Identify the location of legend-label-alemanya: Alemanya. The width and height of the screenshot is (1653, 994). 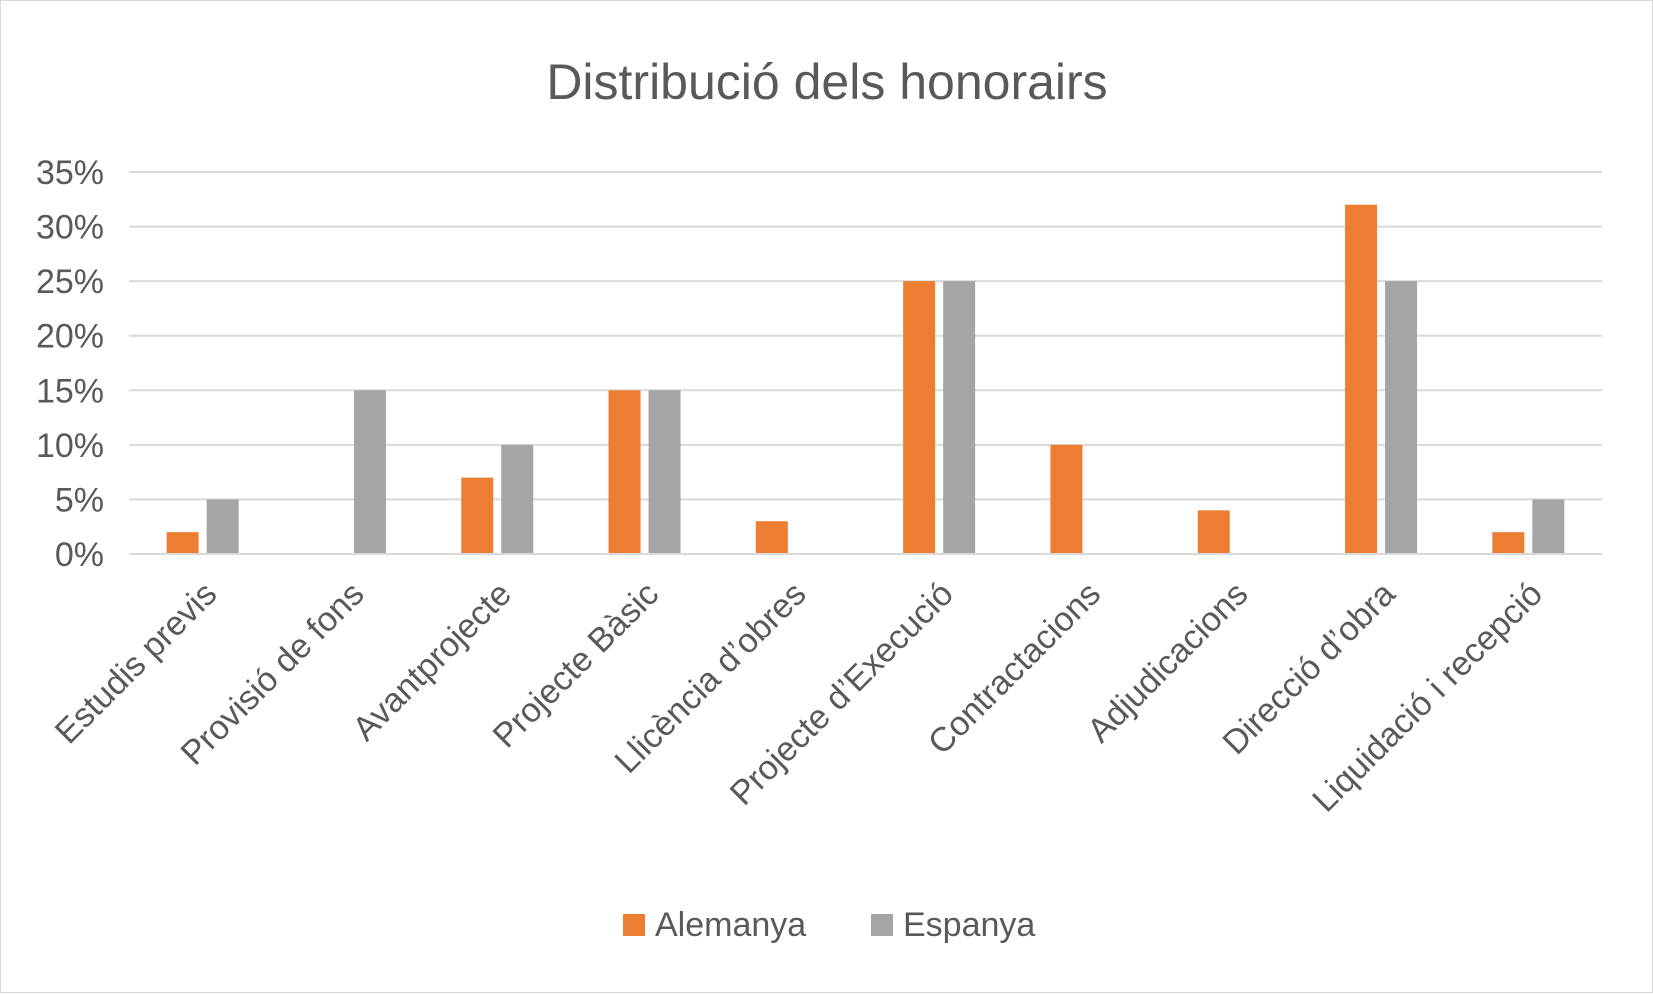
(730, 925).